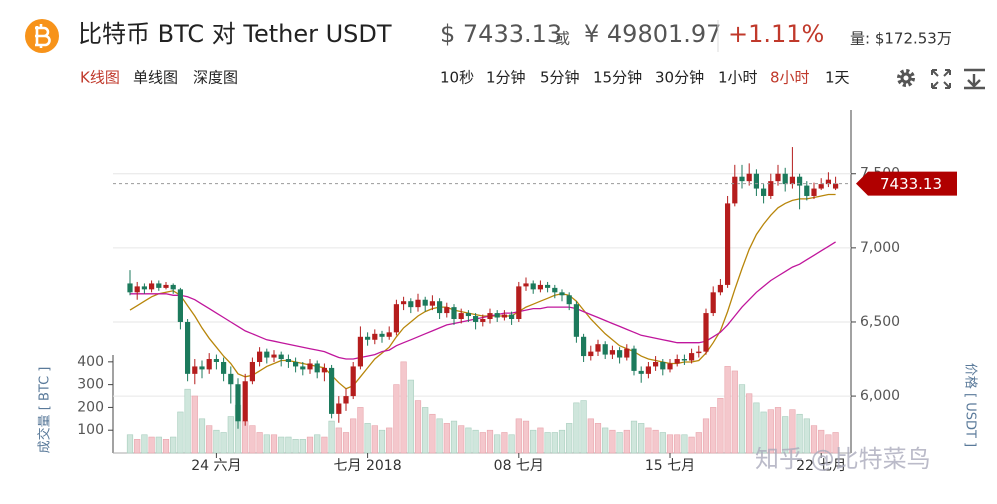  What do you see at coordinates (506, 78) in the screenshot?
I see `interval-tab: 1分钟` at bounding box center [506, 78].